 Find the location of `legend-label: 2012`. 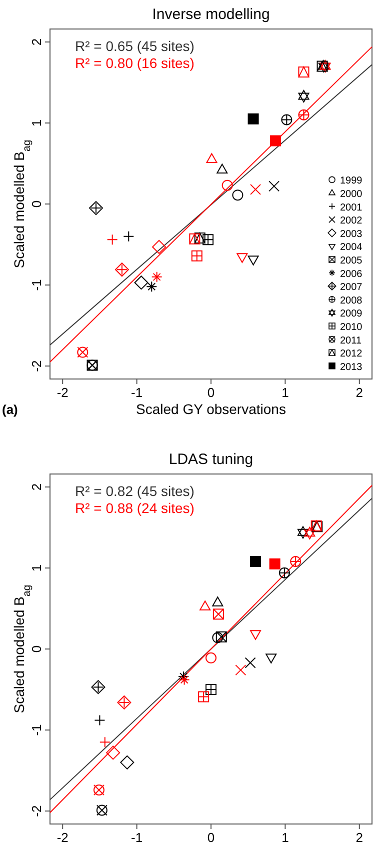

legend-label: 2012 is located at coordinates (351, 354).